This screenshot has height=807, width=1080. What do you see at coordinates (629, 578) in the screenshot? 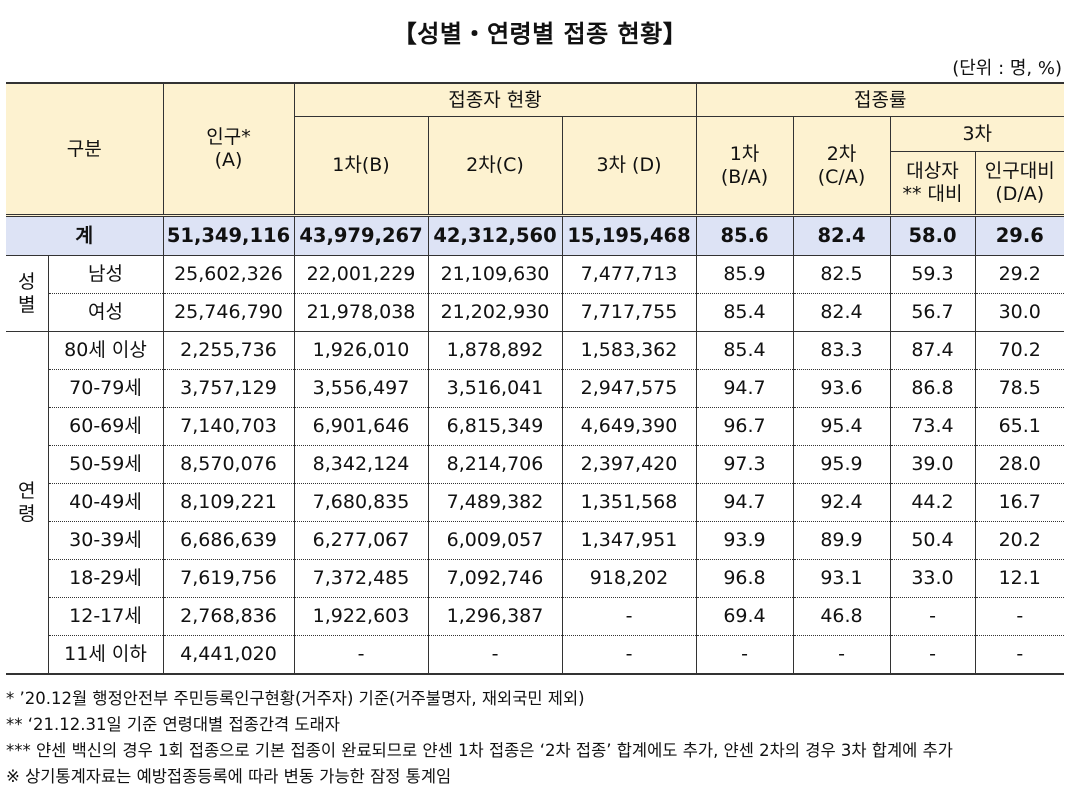
I see `table-cell: 918,202` at bounding box center [629, 578].